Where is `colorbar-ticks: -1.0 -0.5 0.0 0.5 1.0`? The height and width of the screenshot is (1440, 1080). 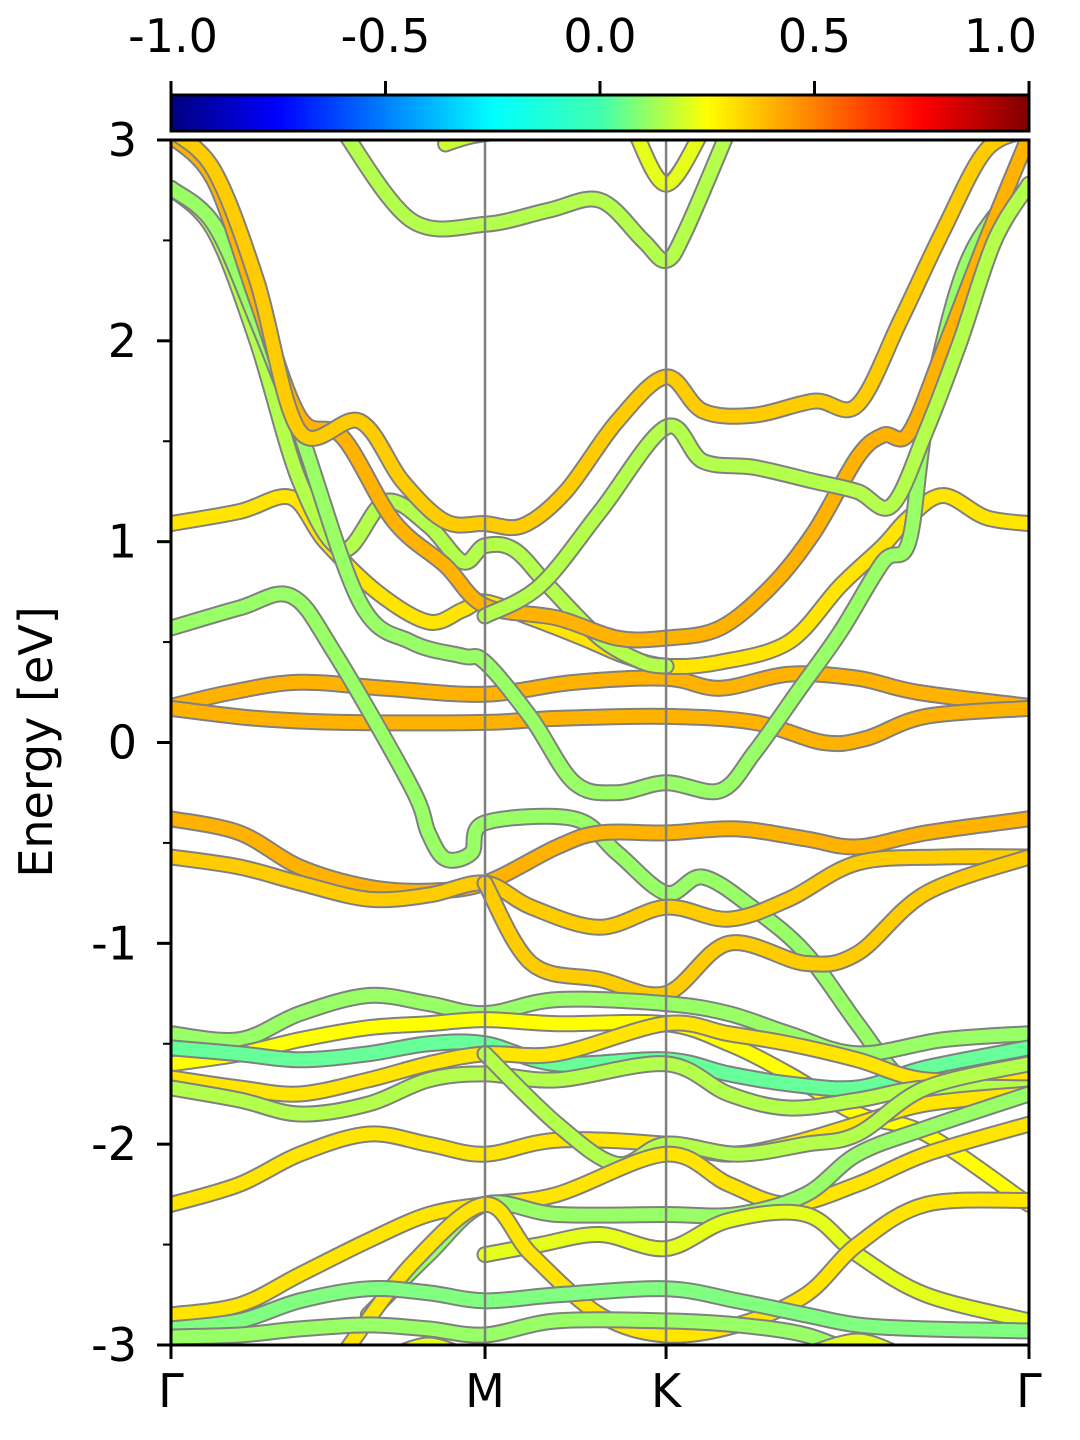
colorbar-ticks: -1.0 -0.5 0.0 0.5 1.0 is located at coordinates (582, 52).